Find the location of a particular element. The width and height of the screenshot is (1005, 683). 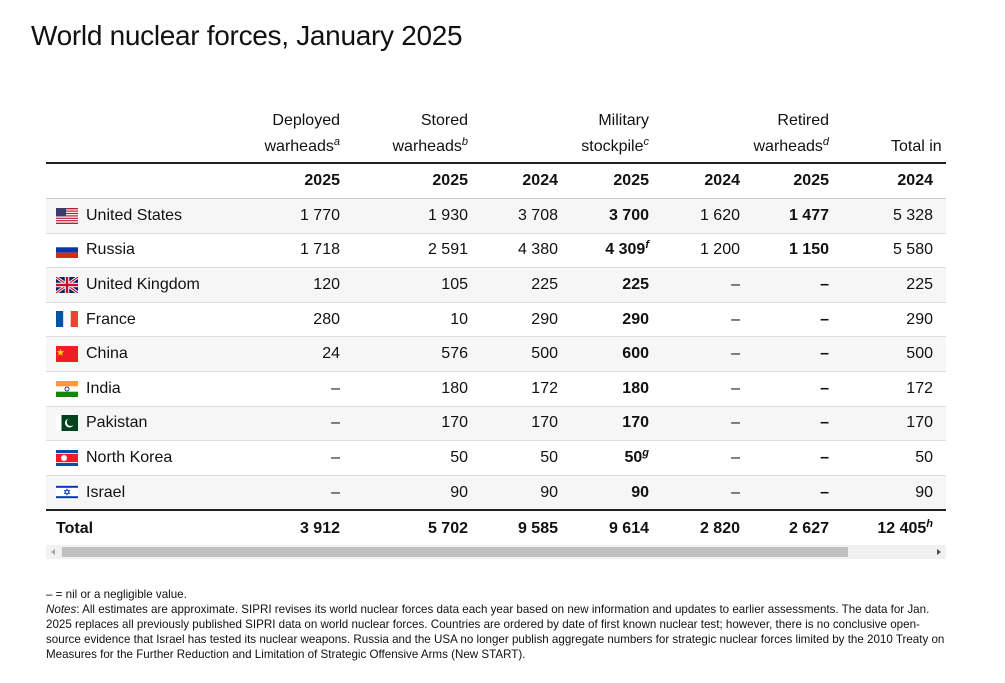

cell: 1 477 is located at coordinates (784, 216).